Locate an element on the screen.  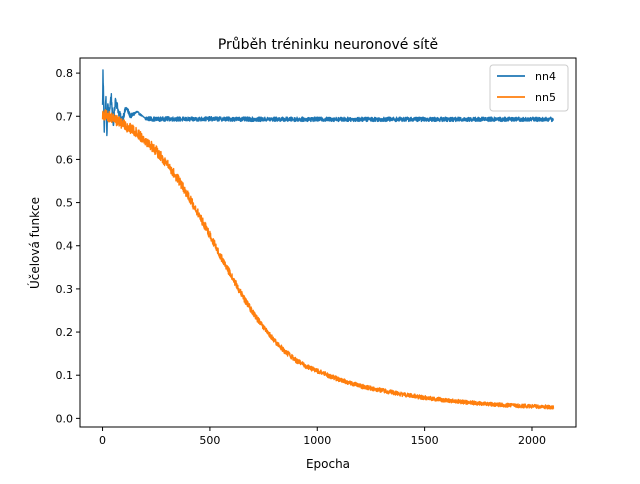
chart-title: Průběh tréninku neuronové sítě is located at coordinates (328, 45).